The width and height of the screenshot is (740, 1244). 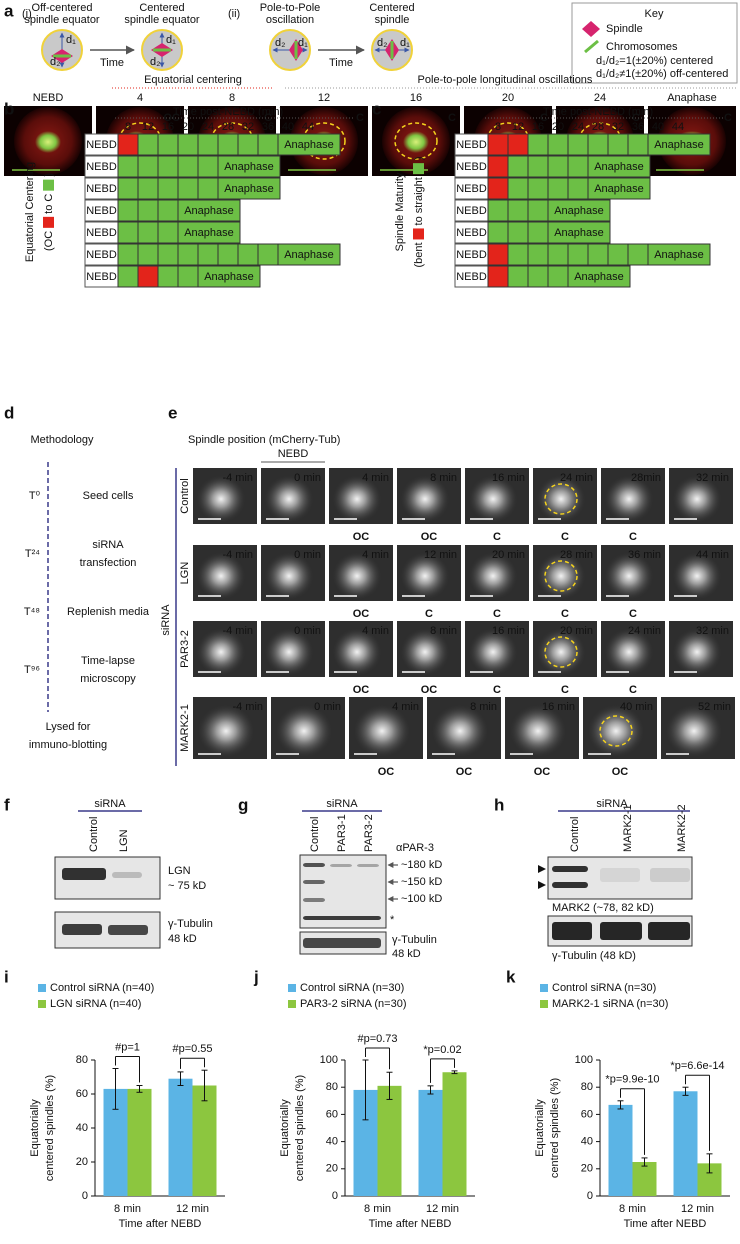 I want to click on rotated-group: LGN, so click(x=185, y=573).